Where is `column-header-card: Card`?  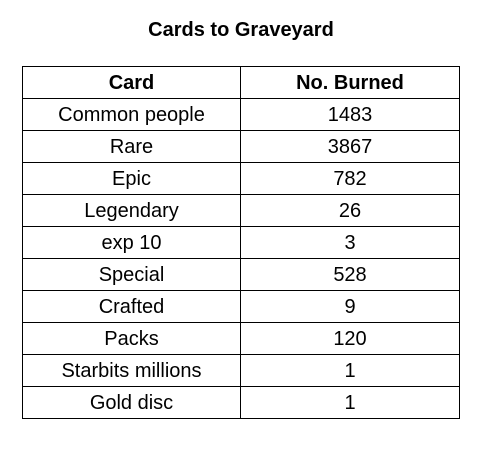 column-header-card: Card is located at coordinates (131, 82).